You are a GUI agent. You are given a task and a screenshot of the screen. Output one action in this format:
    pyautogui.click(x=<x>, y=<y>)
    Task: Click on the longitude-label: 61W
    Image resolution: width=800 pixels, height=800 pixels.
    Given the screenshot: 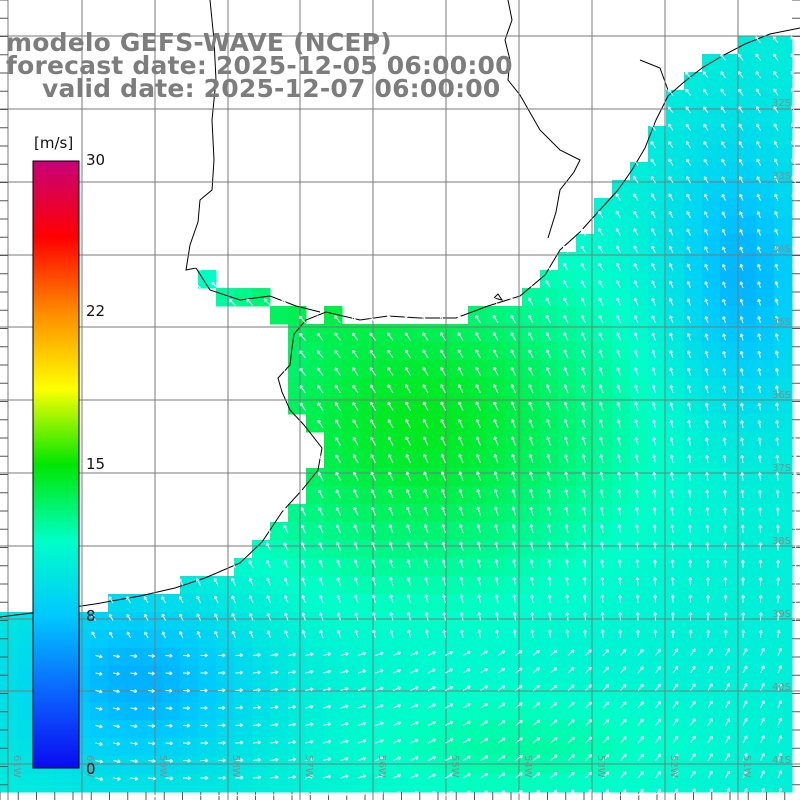 What is the action you would take?
    pyautogui.click(x=16, y=766)
    